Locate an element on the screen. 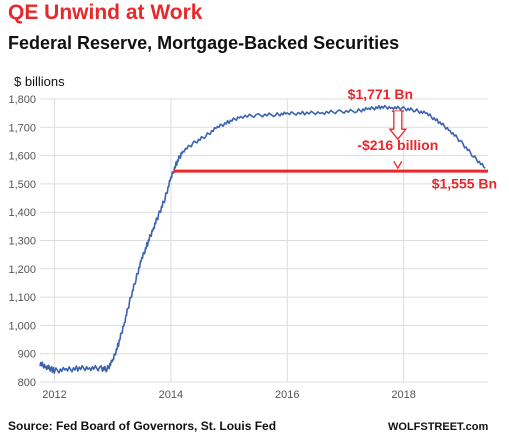 The image size is (509, 443). y-axis-unit-label: $ billions is located at coordinates (39, 81).